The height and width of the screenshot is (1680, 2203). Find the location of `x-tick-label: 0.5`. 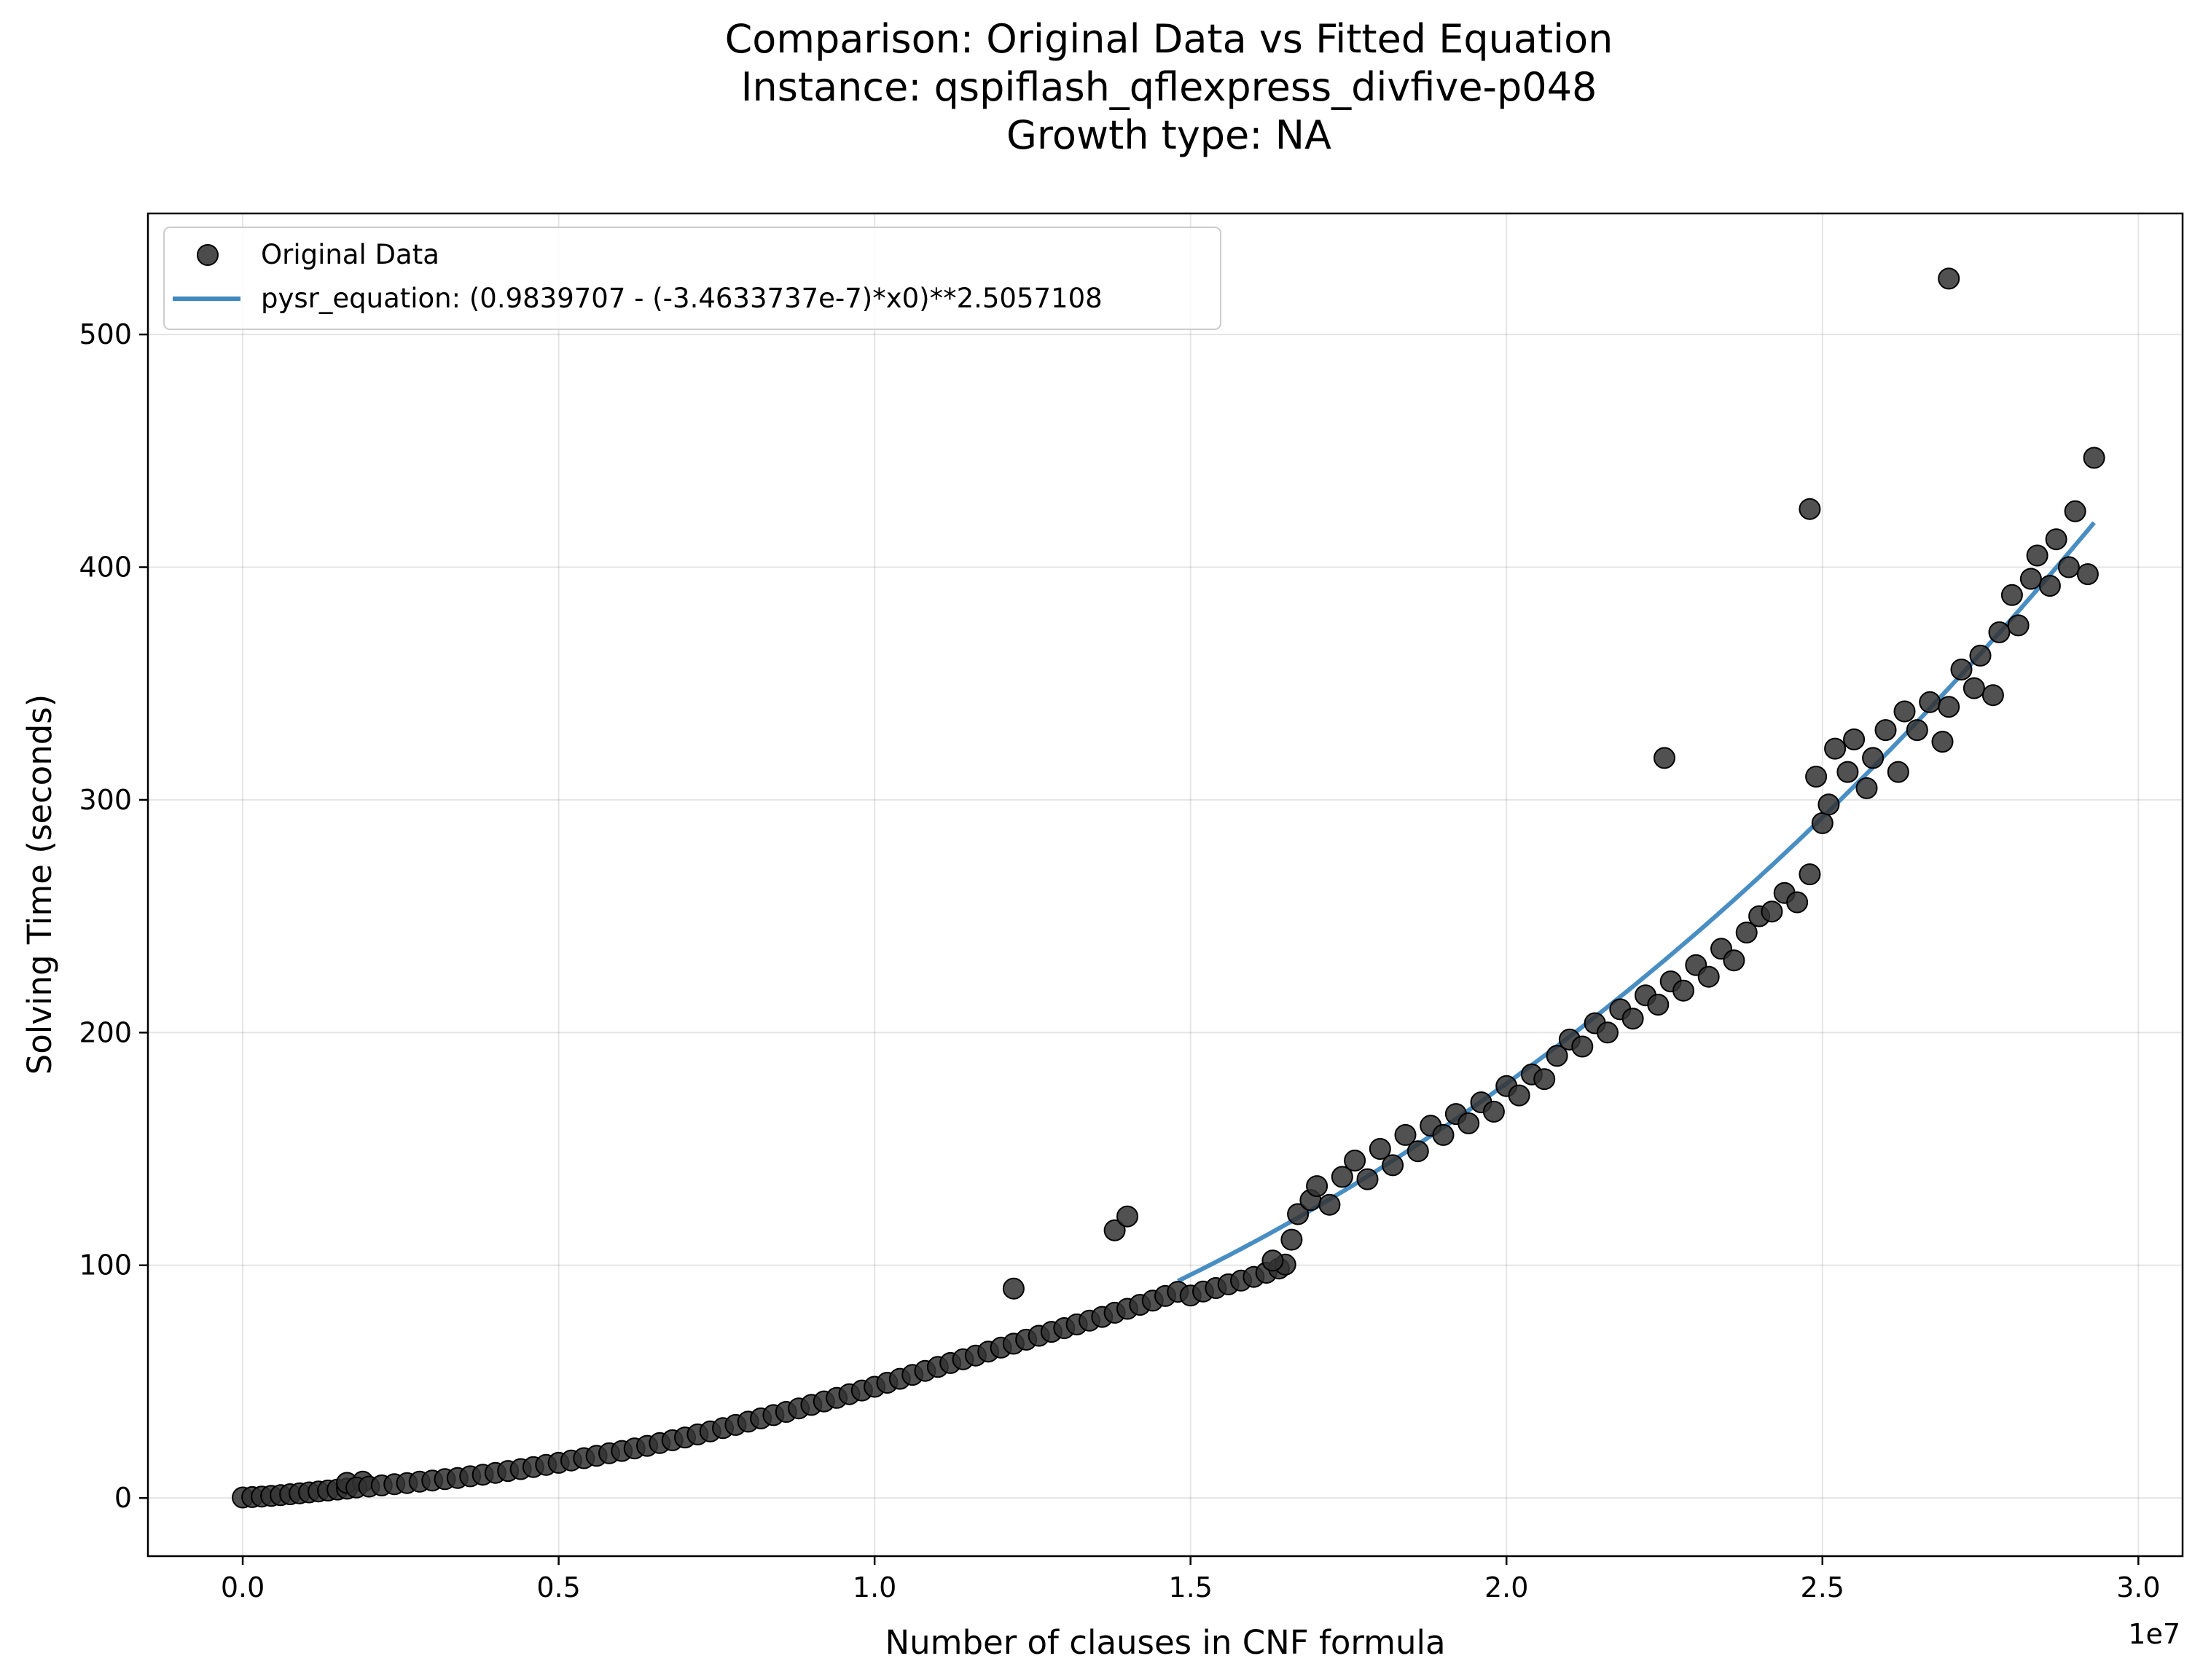

x-tick-label: 0.5 is located at coordinates (558, 1587).